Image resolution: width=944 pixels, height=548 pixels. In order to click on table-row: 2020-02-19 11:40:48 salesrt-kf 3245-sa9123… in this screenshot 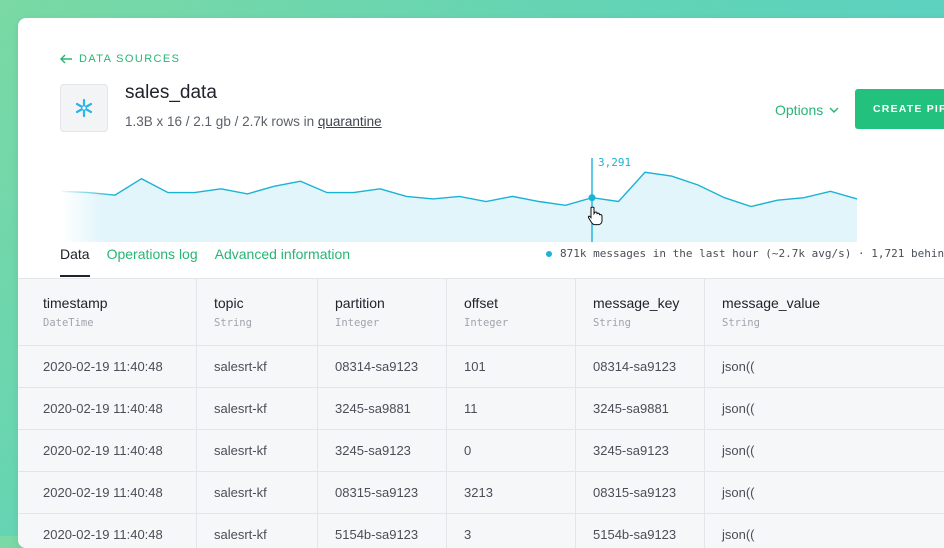, I will do `click(481, 451)`.